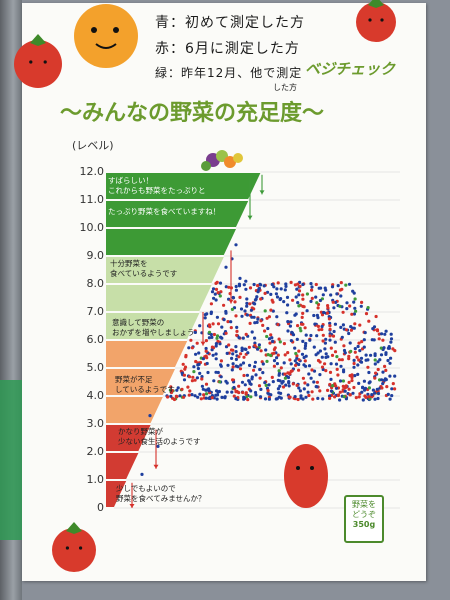 The image size is (450, 600). What do you see at coordinates (206, 166) in the screenshot?
I see `vegetable-illustration` at bounding box center [206, 166].